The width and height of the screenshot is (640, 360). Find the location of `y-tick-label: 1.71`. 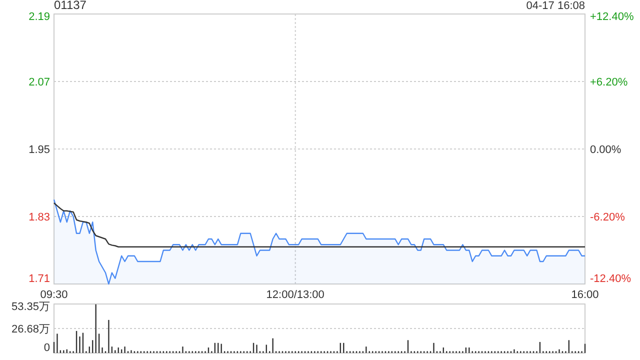

y-tick-label: 1.71 is located at coordinates (39, 278).